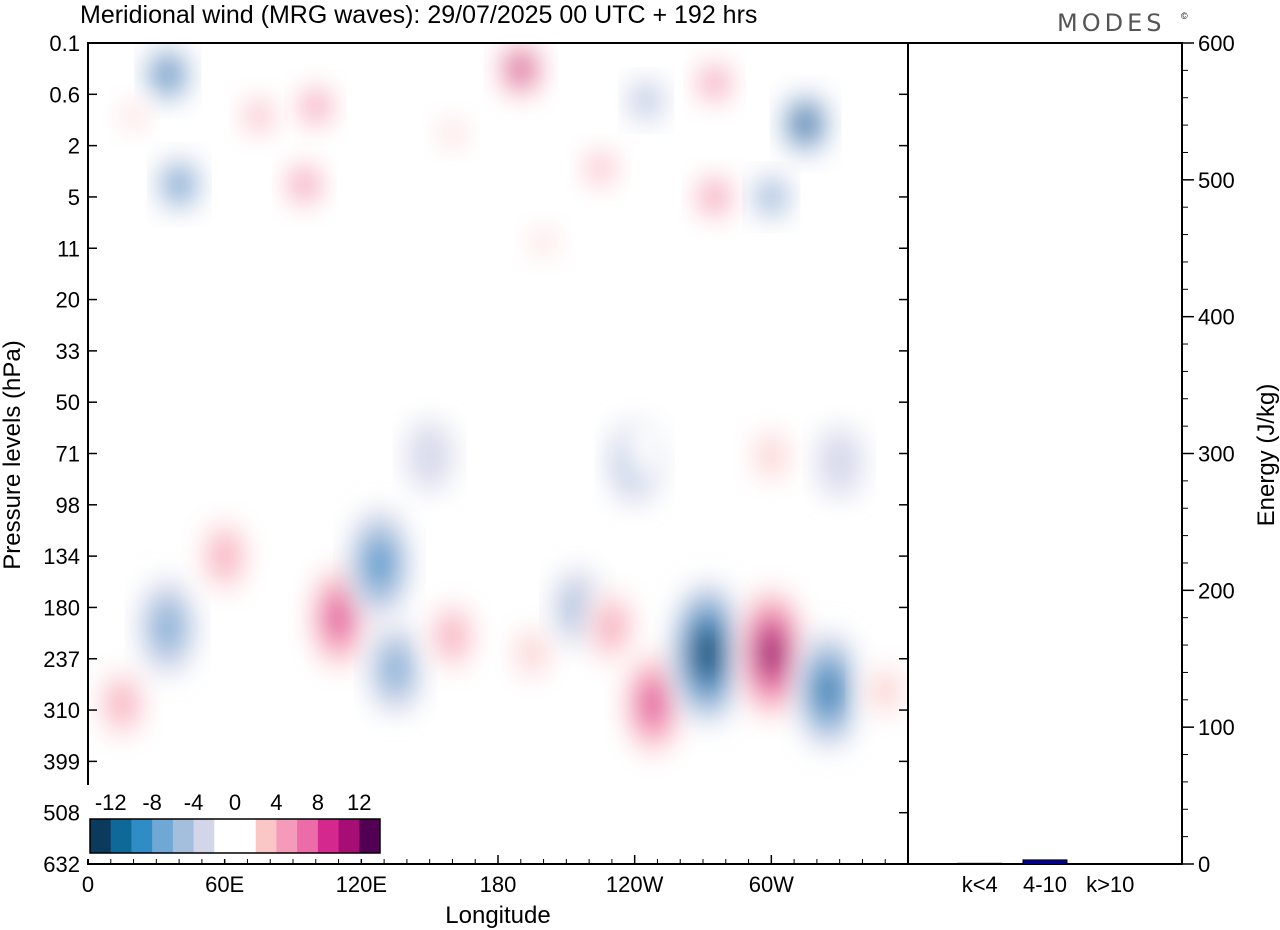 This screenshot has width=1280, height=930. What do you see at coordinates (497, 915) in the screenshot?
I see `x-axis-label: Longitude` at bounding box center [497, 915].